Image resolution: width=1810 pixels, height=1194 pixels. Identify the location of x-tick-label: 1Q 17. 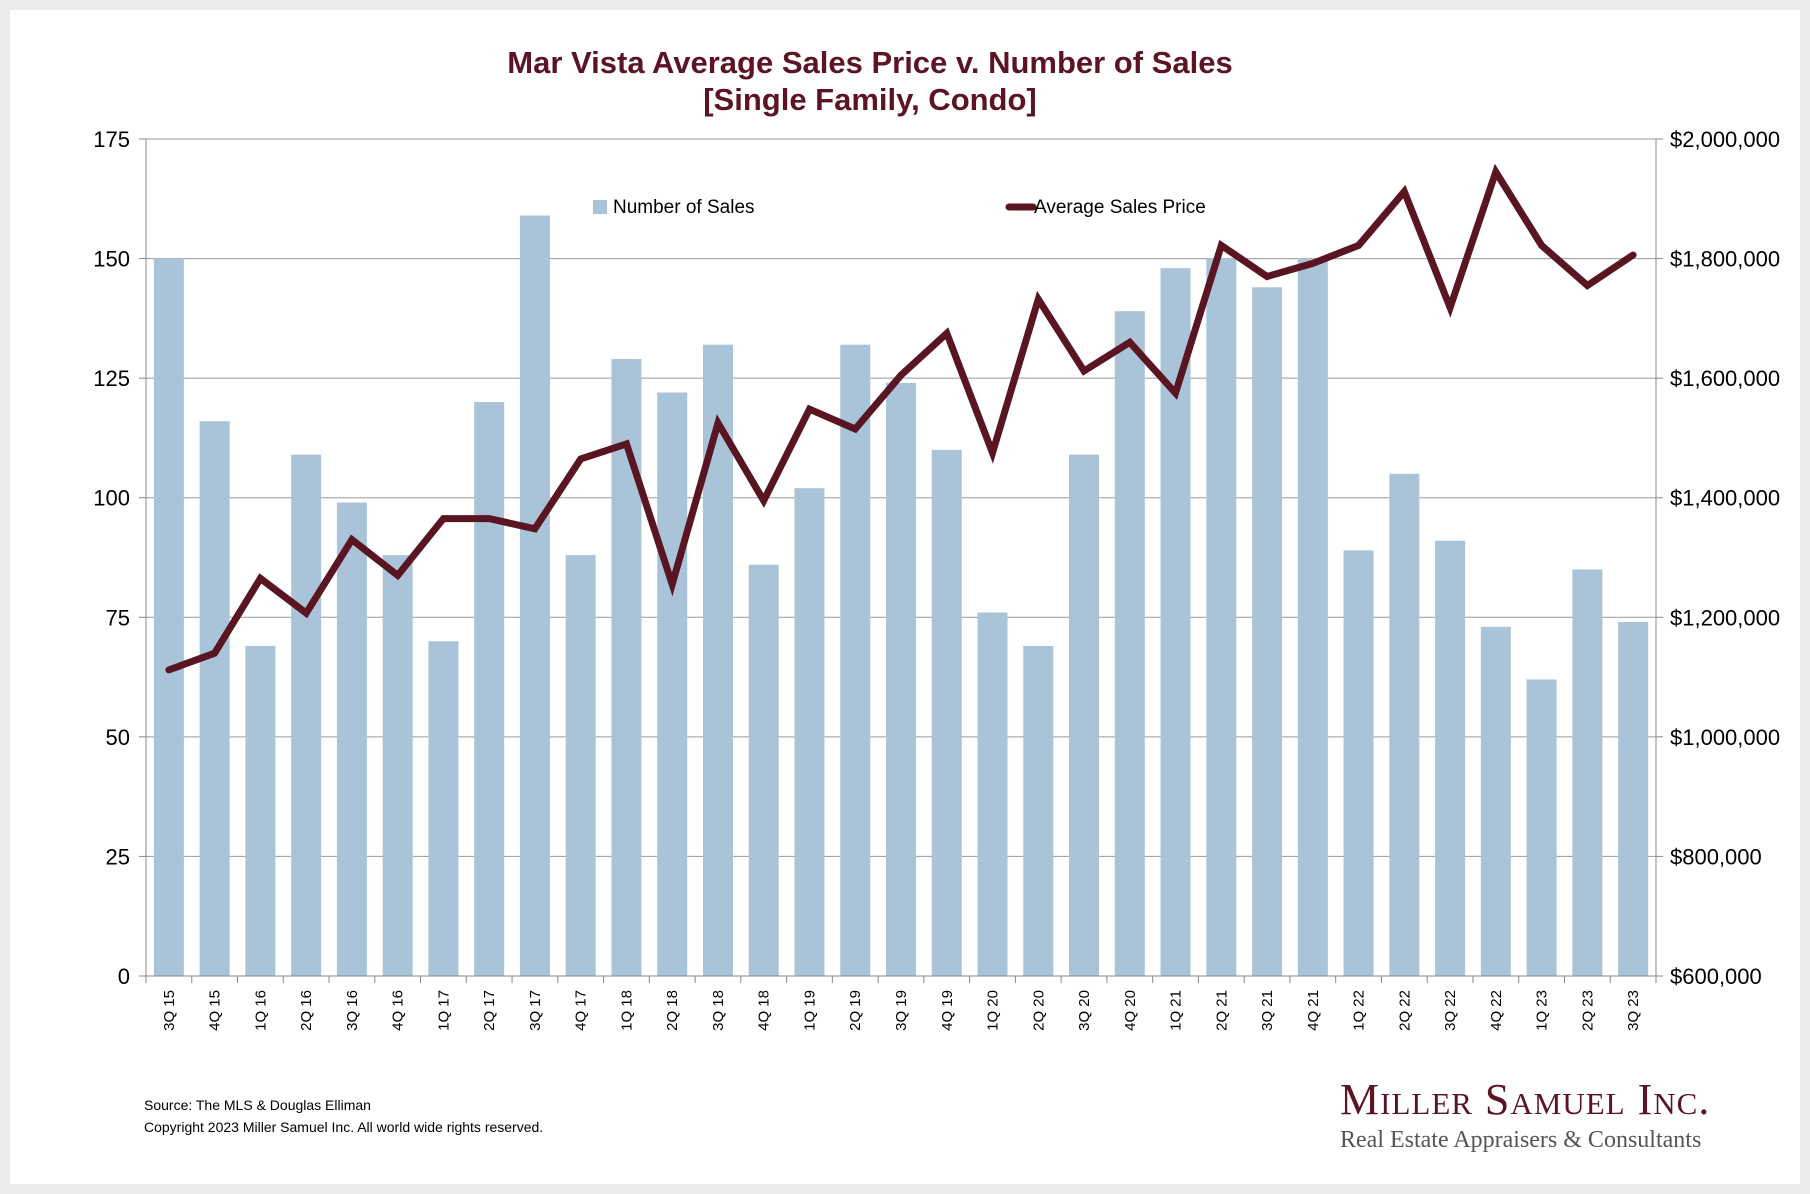
(443, 1010).